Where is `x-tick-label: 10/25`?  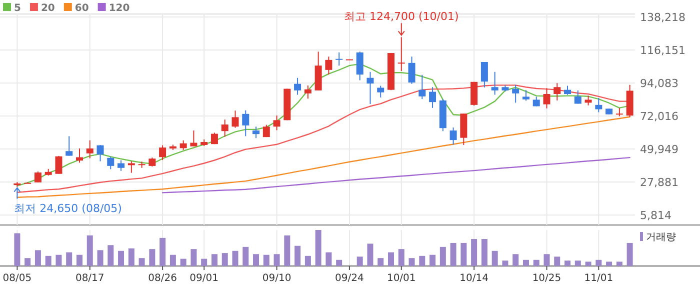
x-tick-label: 10/25 is located at coordinates (547, 278).